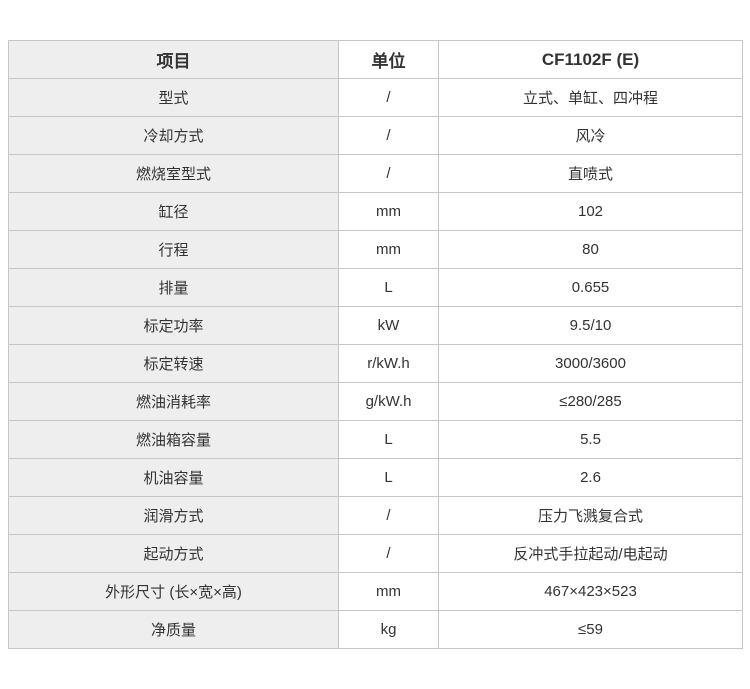  Describe the element at coordinates (173, 477) in the screenshot. I see `row-label: 机油容量` at that location.